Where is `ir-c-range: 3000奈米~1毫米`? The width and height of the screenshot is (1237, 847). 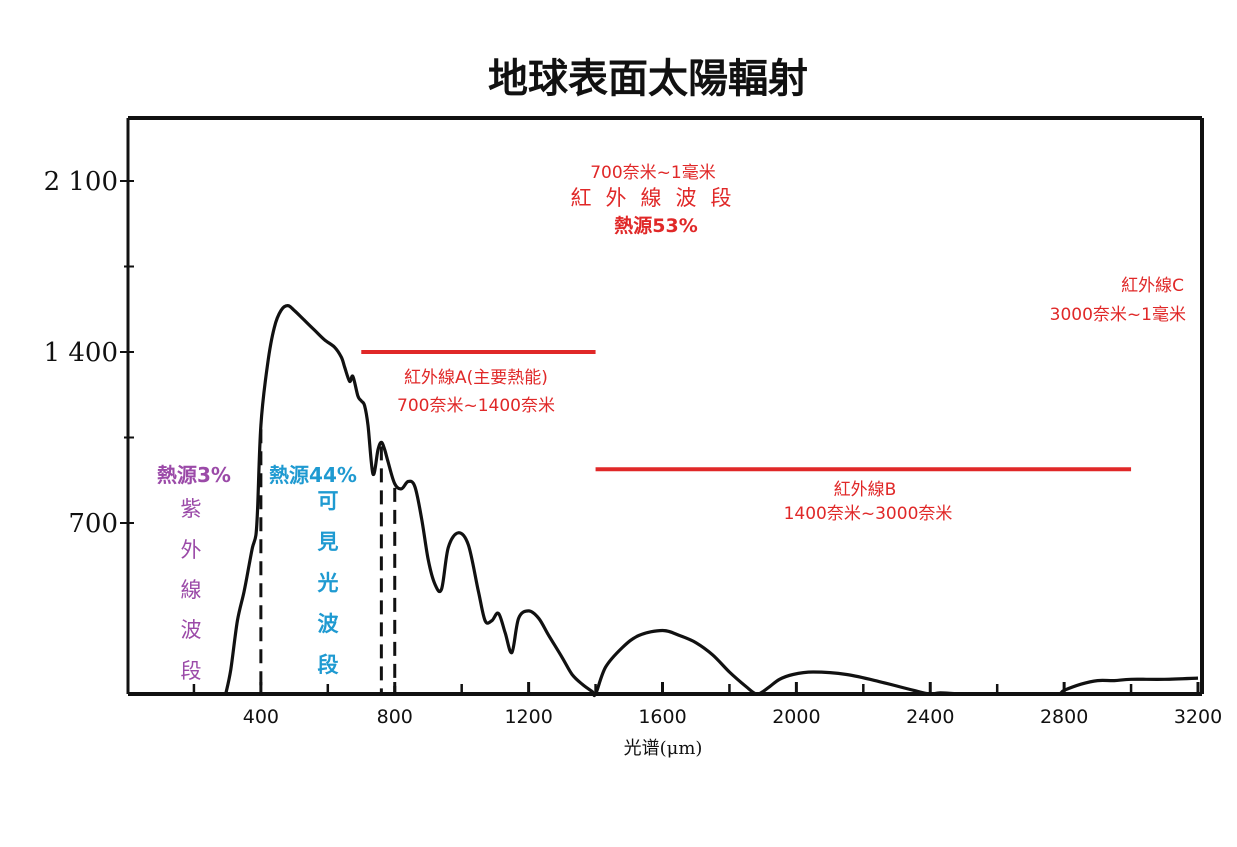
ir-c-range: 3000奈米~1毫米 is located at coordinates (1118, 315).